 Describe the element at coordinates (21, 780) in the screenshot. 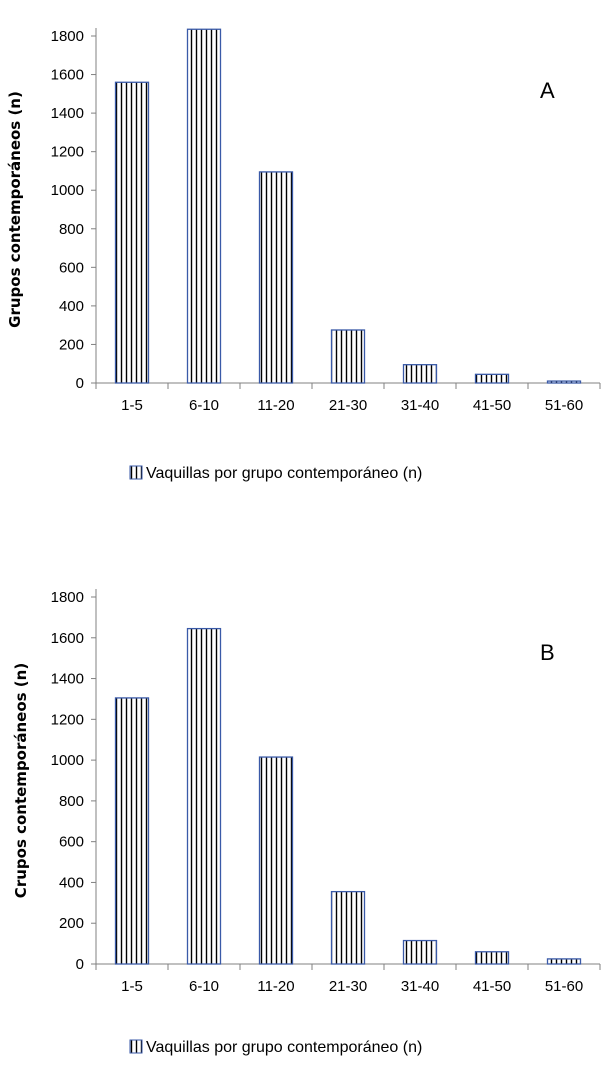

I see `y-axis-label: Crupos contemporáneos (n)` at that location.